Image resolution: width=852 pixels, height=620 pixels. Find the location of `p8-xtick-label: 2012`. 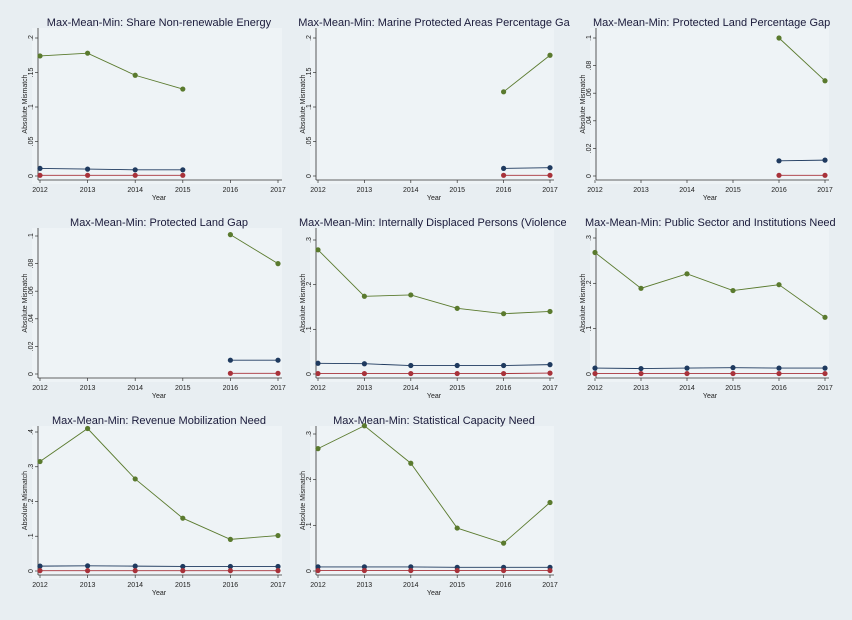

p8-xtick-label: 2012 is located at coordinates (318, 585).